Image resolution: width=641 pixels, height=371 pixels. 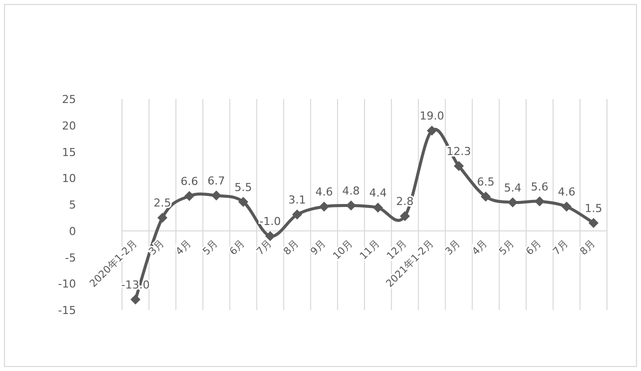 What do you see at coordinates (593, 208) in the screenshot?
I see `text: 1.5` at bounding box center [593, 208].